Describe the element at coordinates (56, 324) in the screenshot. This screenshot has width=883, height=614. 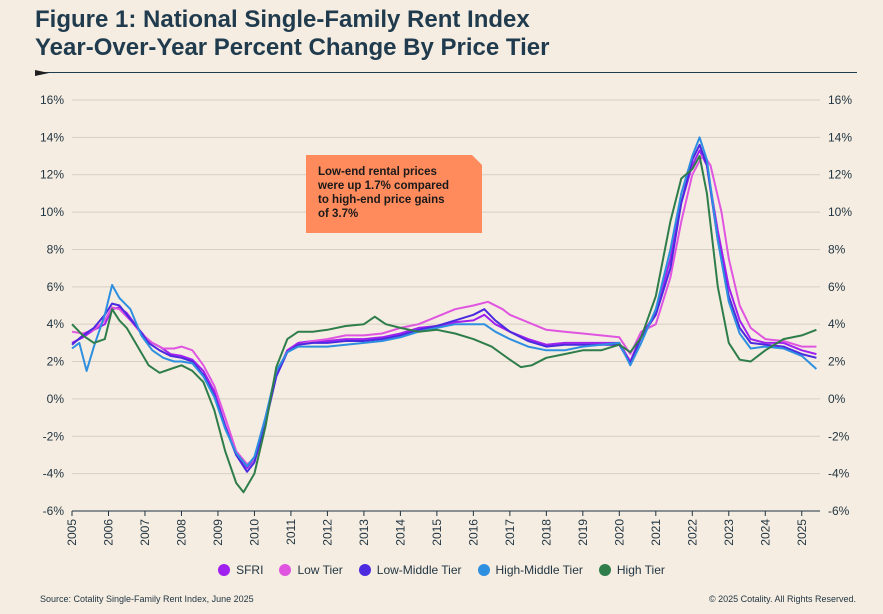
I see `y-tick-label-left: 4%` at that location.